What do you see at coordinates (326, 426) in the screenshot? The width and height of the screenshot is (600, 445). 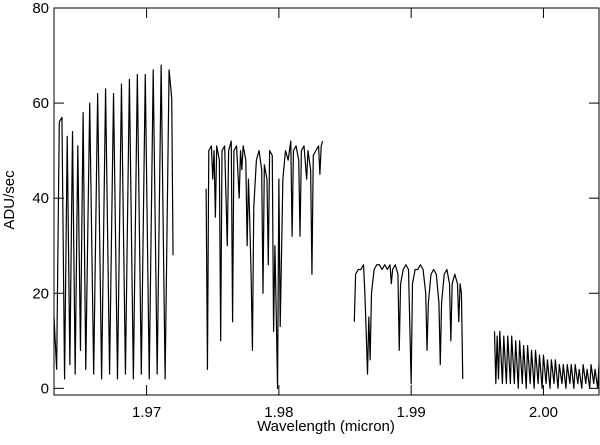 I see `x-axis-label: Wavelength (micron)` at bounding box center [326, 426].